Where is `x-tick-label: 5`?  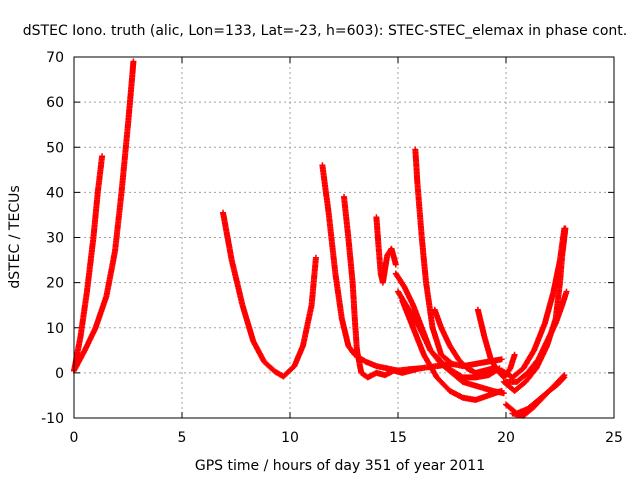 x-tick-label: 5 is located at coordinates (182, 438).